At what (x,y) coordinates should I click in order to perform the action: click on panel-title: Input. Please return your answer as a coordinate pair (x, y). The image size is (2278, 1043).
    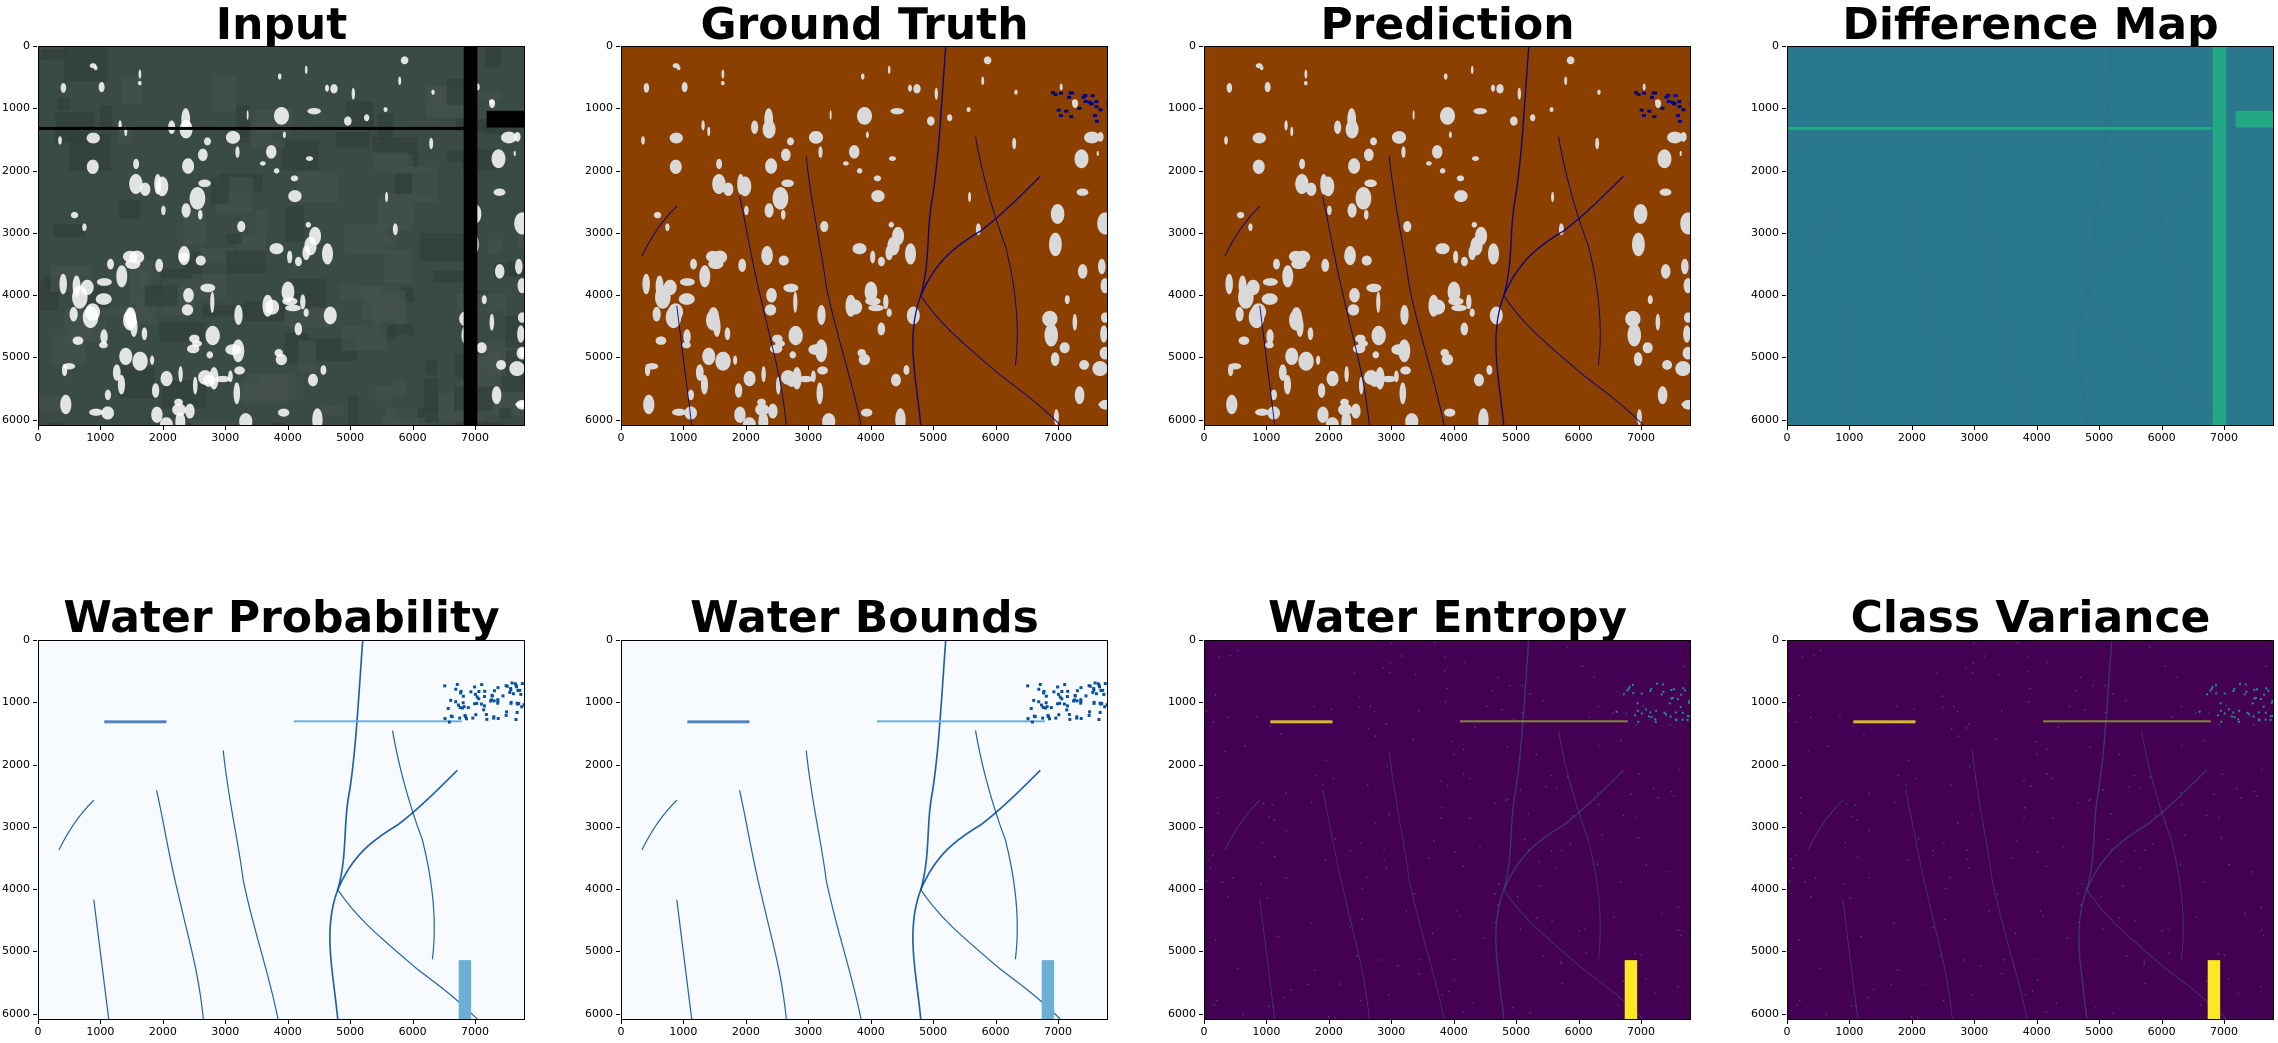
    Looking at the image, I should click on (281, 25).